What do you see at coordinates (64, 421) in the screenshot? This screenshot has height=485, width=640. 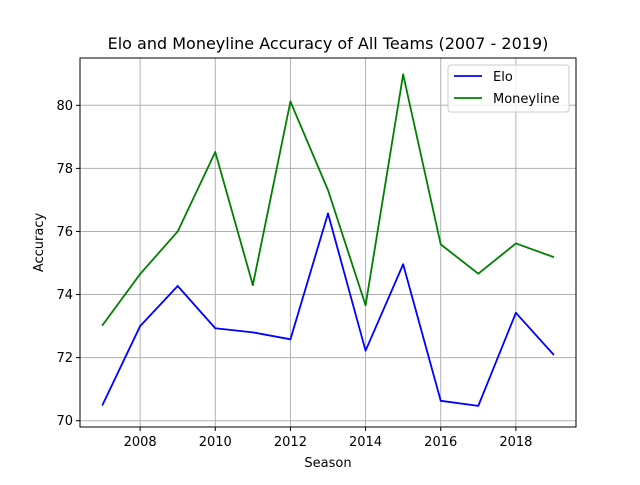 I see `y-tick-label: 70` at bounding box center [64, 421].